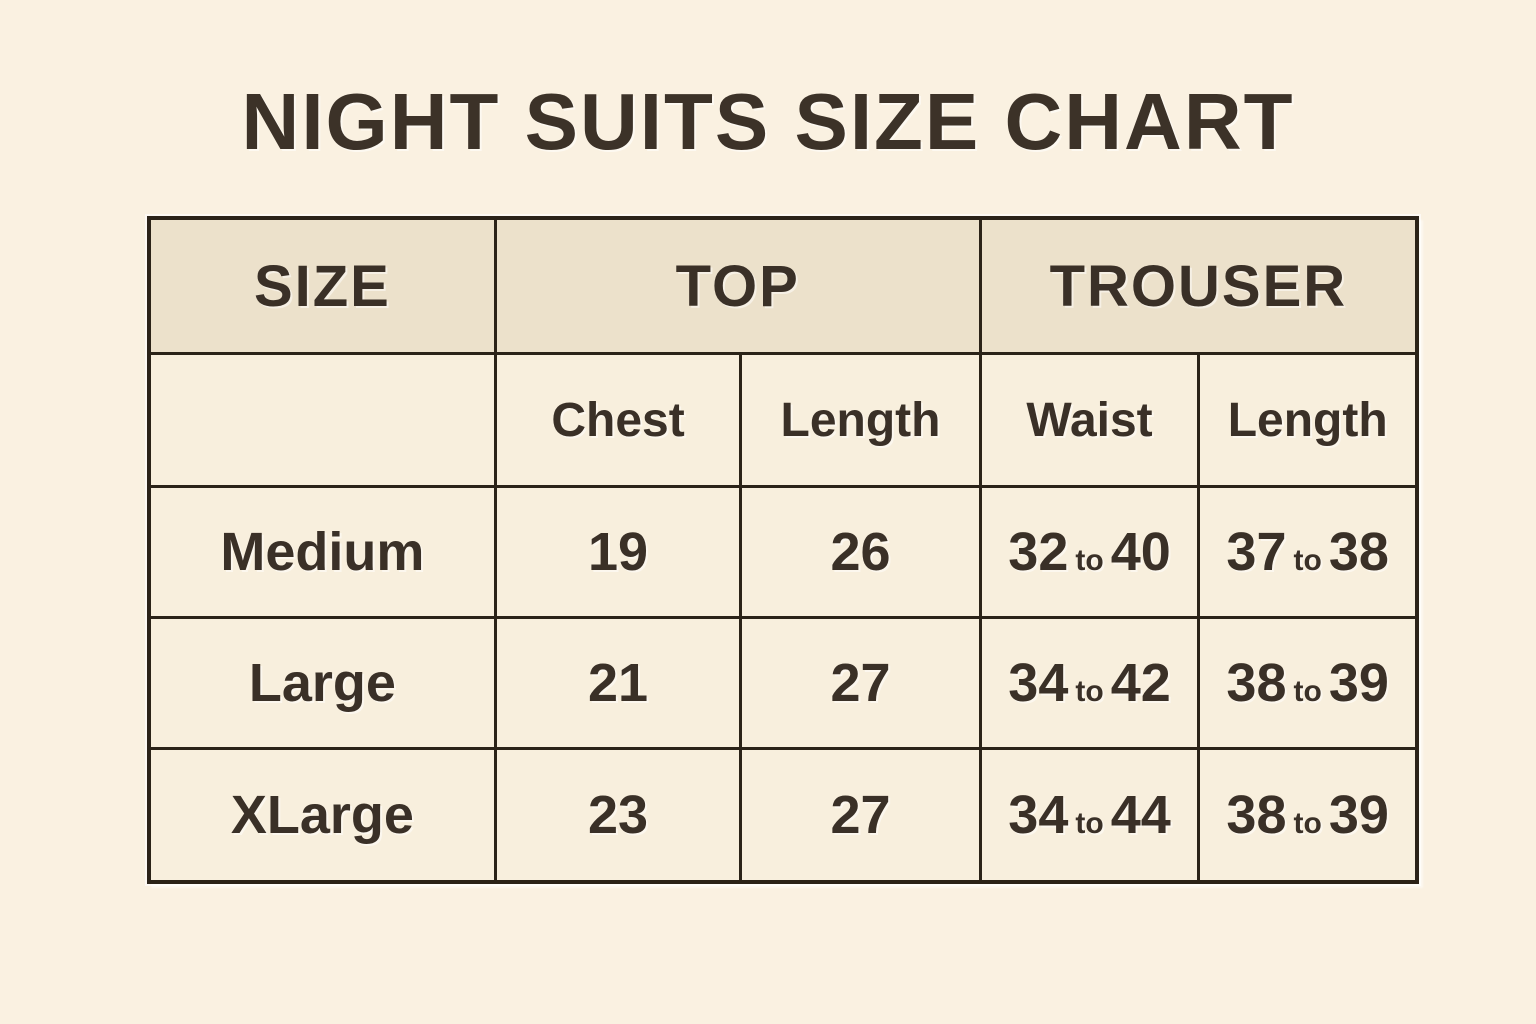  What do you see at coordinates (324, 288) in the screenshot?
I see `header-size: SIZE` at bounding box center [324, 288].